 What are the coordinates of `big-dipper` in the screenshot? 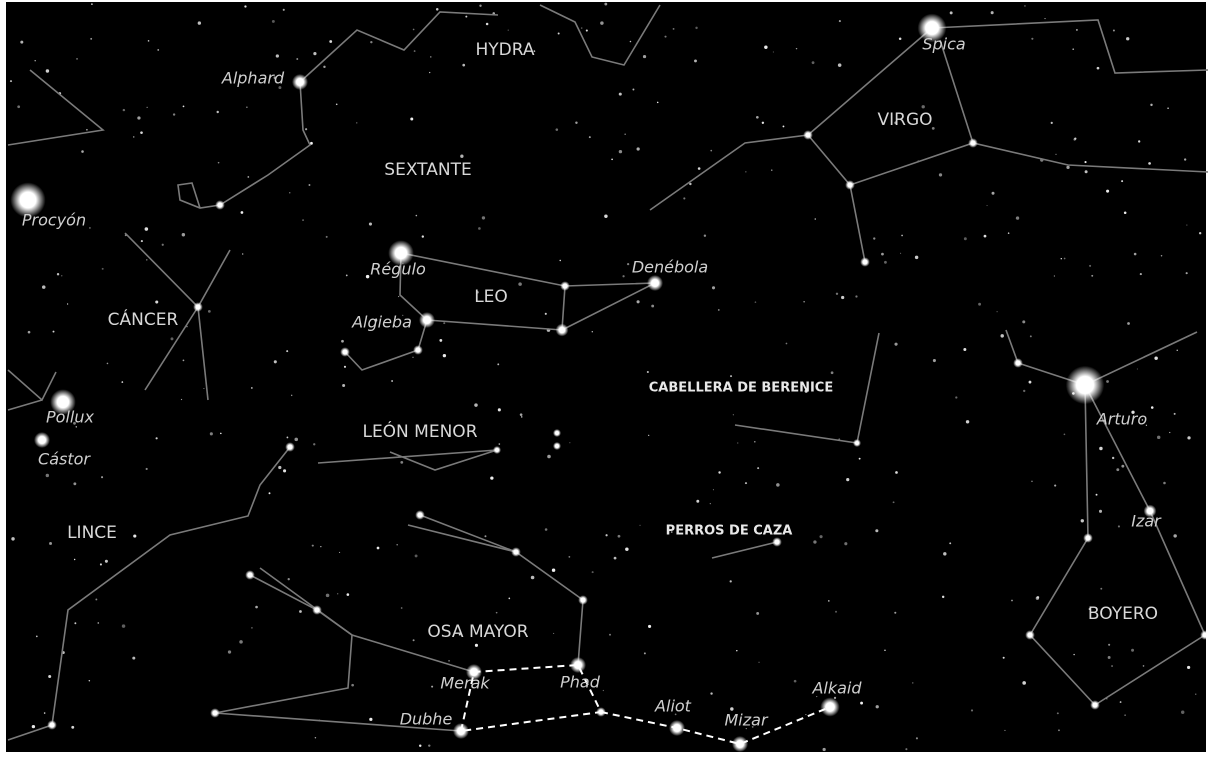 It's located at (645, 704).